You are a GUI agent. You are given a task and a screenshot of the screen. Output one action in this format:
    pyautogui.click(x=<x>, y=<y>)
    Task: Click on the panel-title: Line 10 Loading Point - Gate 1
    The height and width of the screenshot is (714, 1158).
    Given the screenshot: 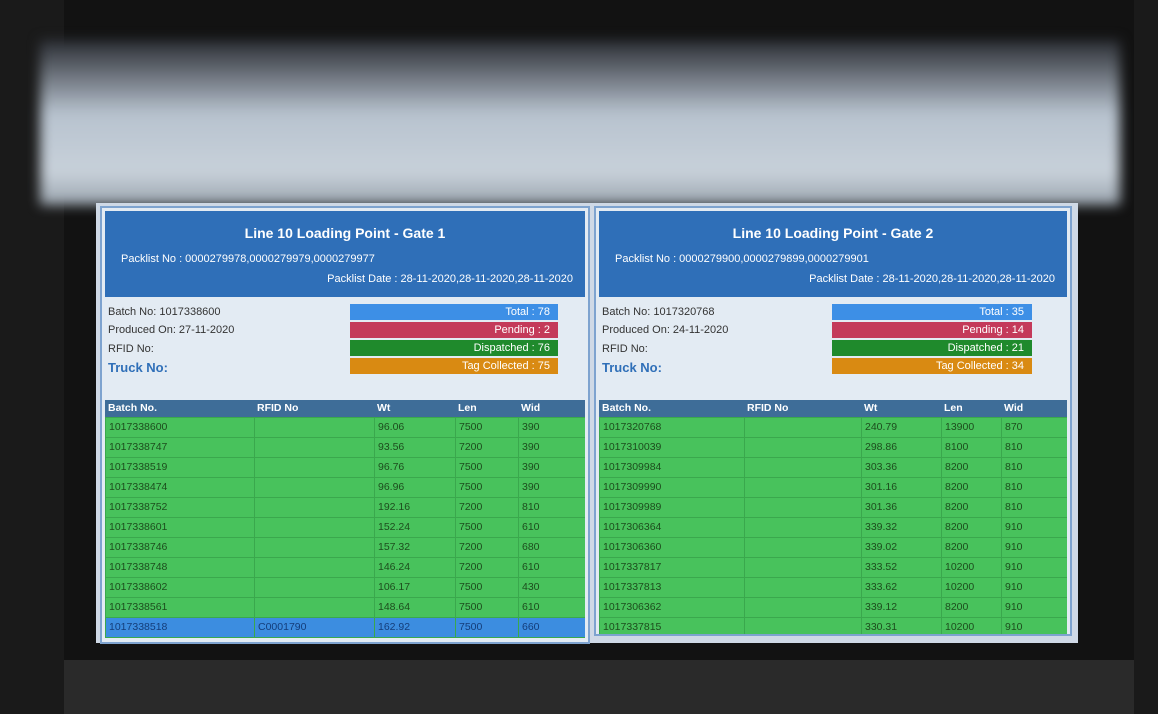 What is the action you would take?
    pyautogui.click(x=345, y=233)
    